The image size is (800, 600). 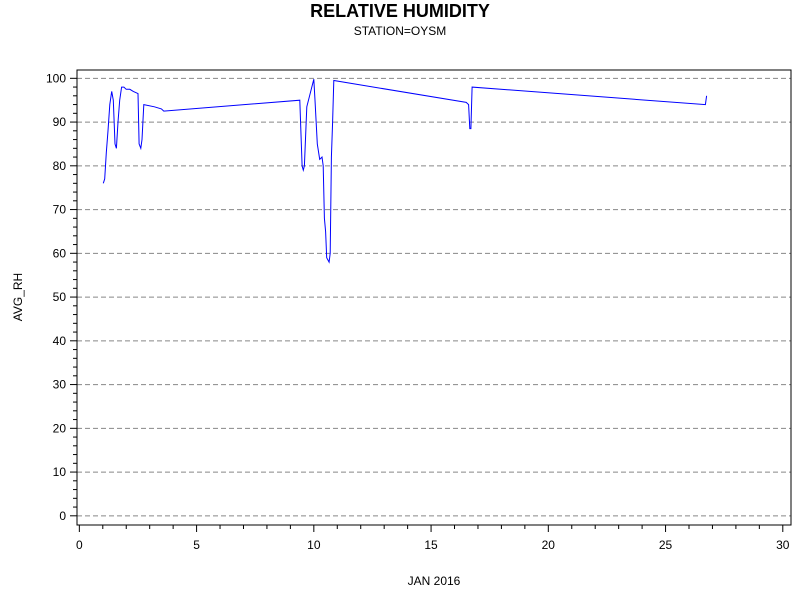 I want to click on x-tick-label-15: 15, so click(x=431, y=545).